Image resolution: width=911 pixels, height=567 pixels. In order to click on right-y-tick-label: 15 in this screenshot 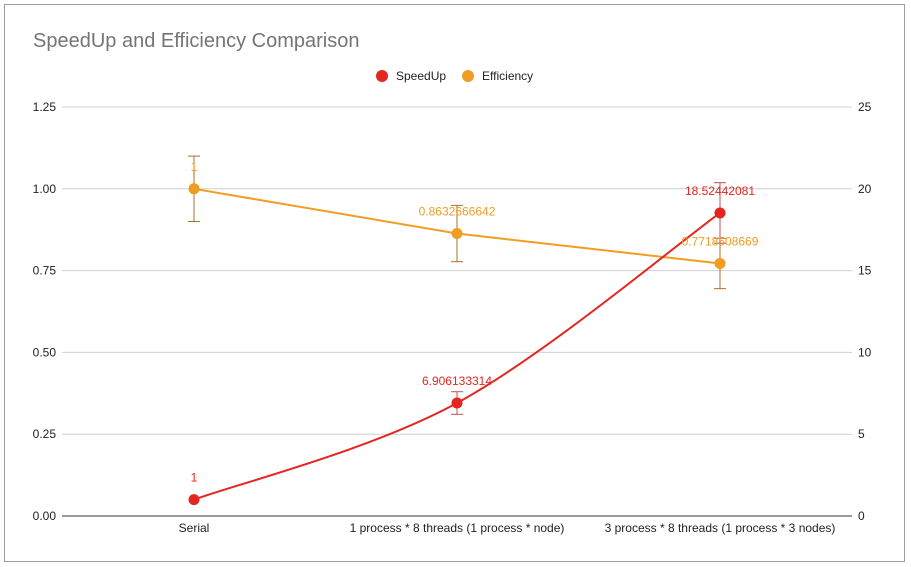, I will do `click(865, 271)`.